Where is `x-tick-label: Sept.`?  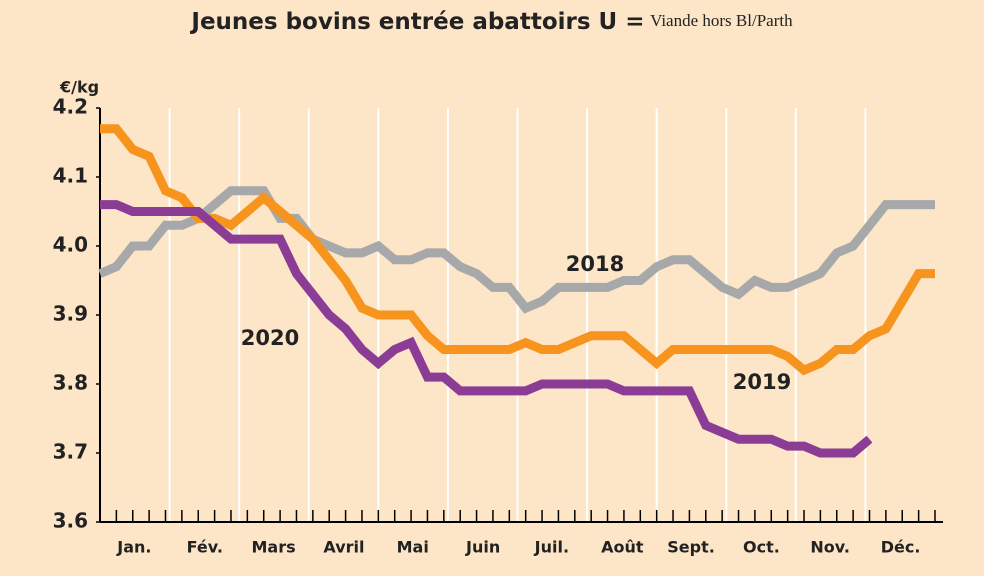 x-tick-label: Sept. is located at coordinates (691, 547).